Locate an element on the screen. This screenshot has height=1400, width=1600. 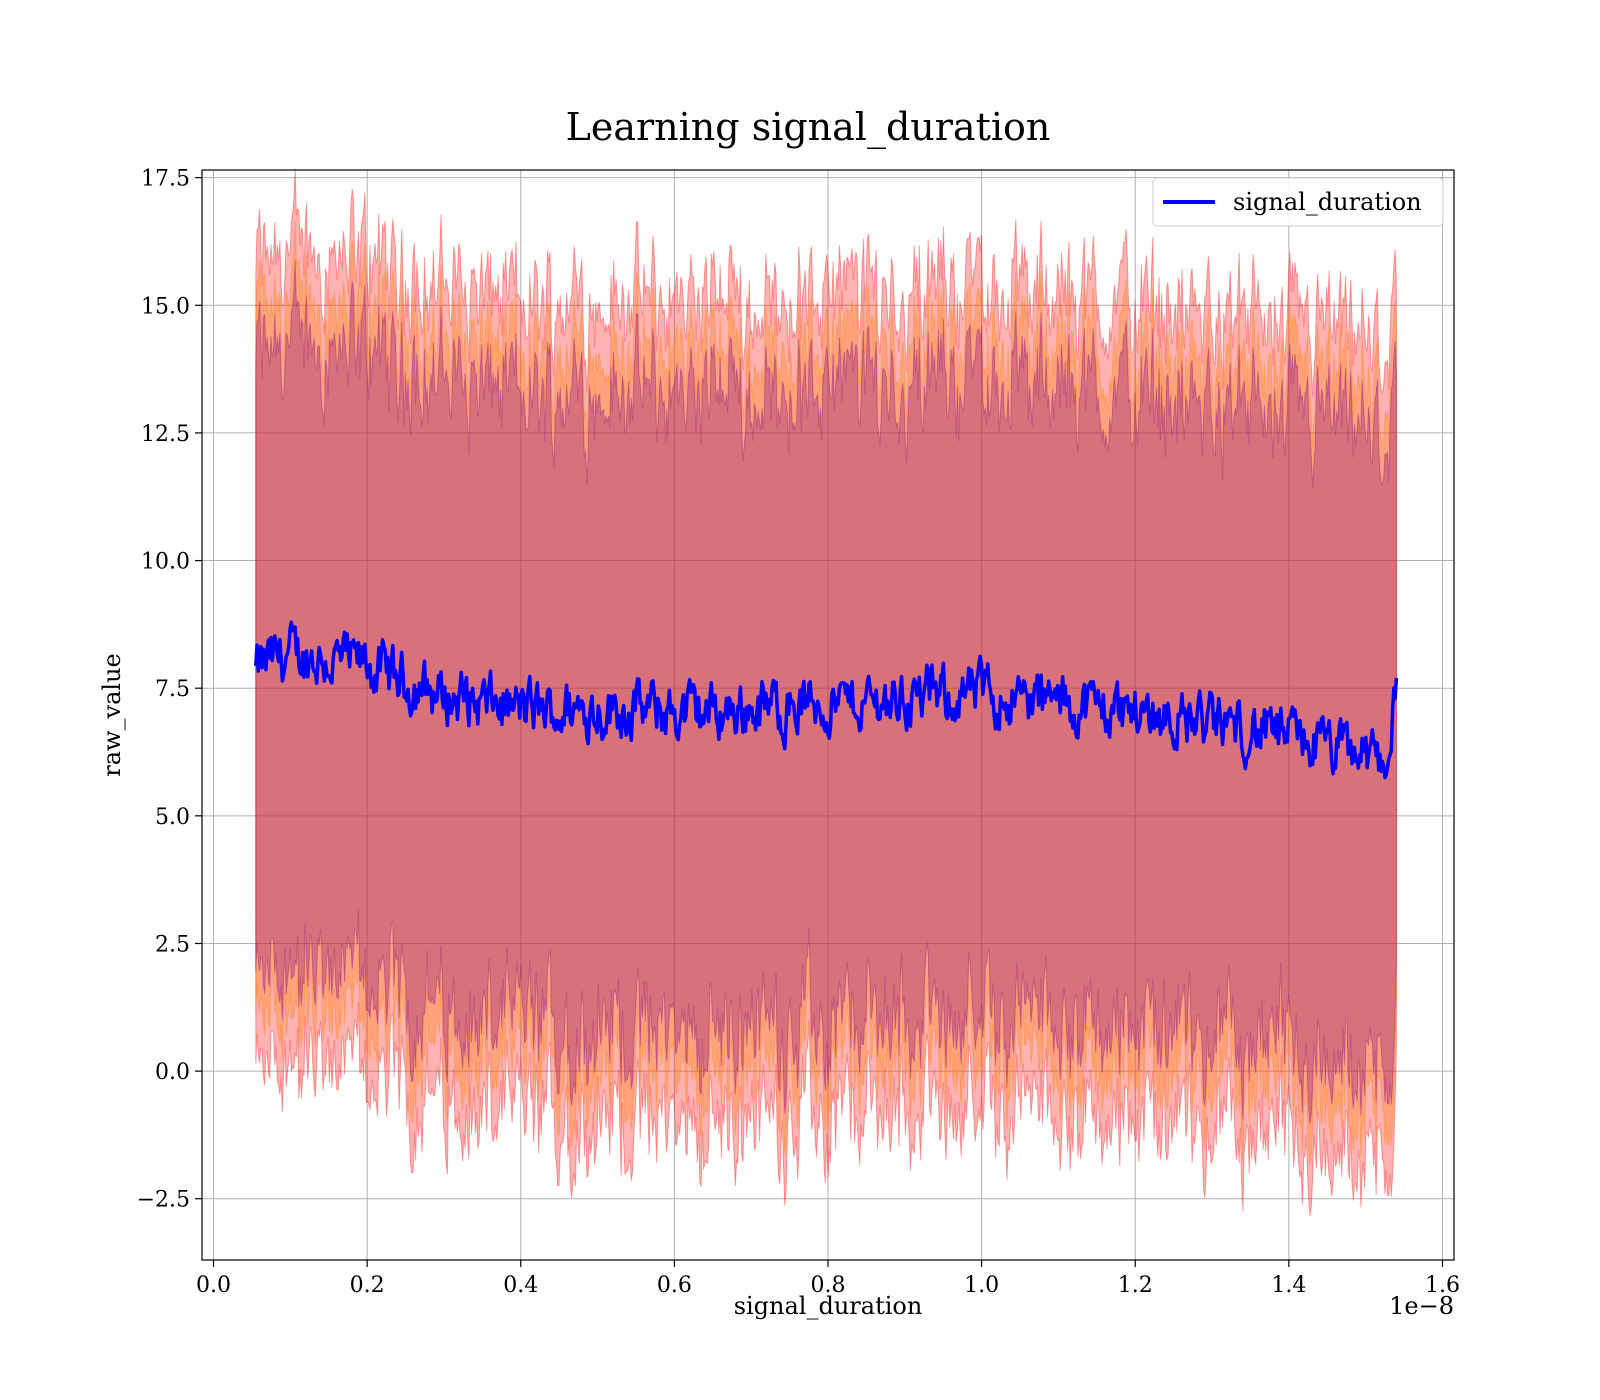
x-axis-ticks: 0.0 0.2 0.4 0.6 0.8 1.0 1.2 1.4 1.6 is located at coordinates (828, 1279).